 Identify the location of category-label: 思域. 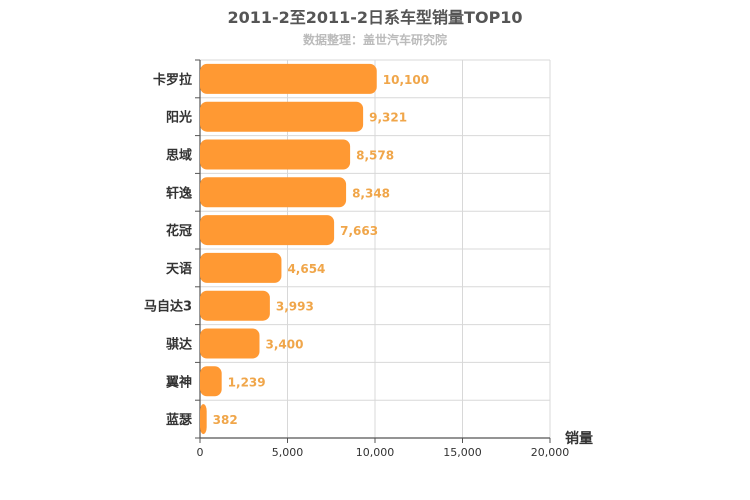
(179, 156).